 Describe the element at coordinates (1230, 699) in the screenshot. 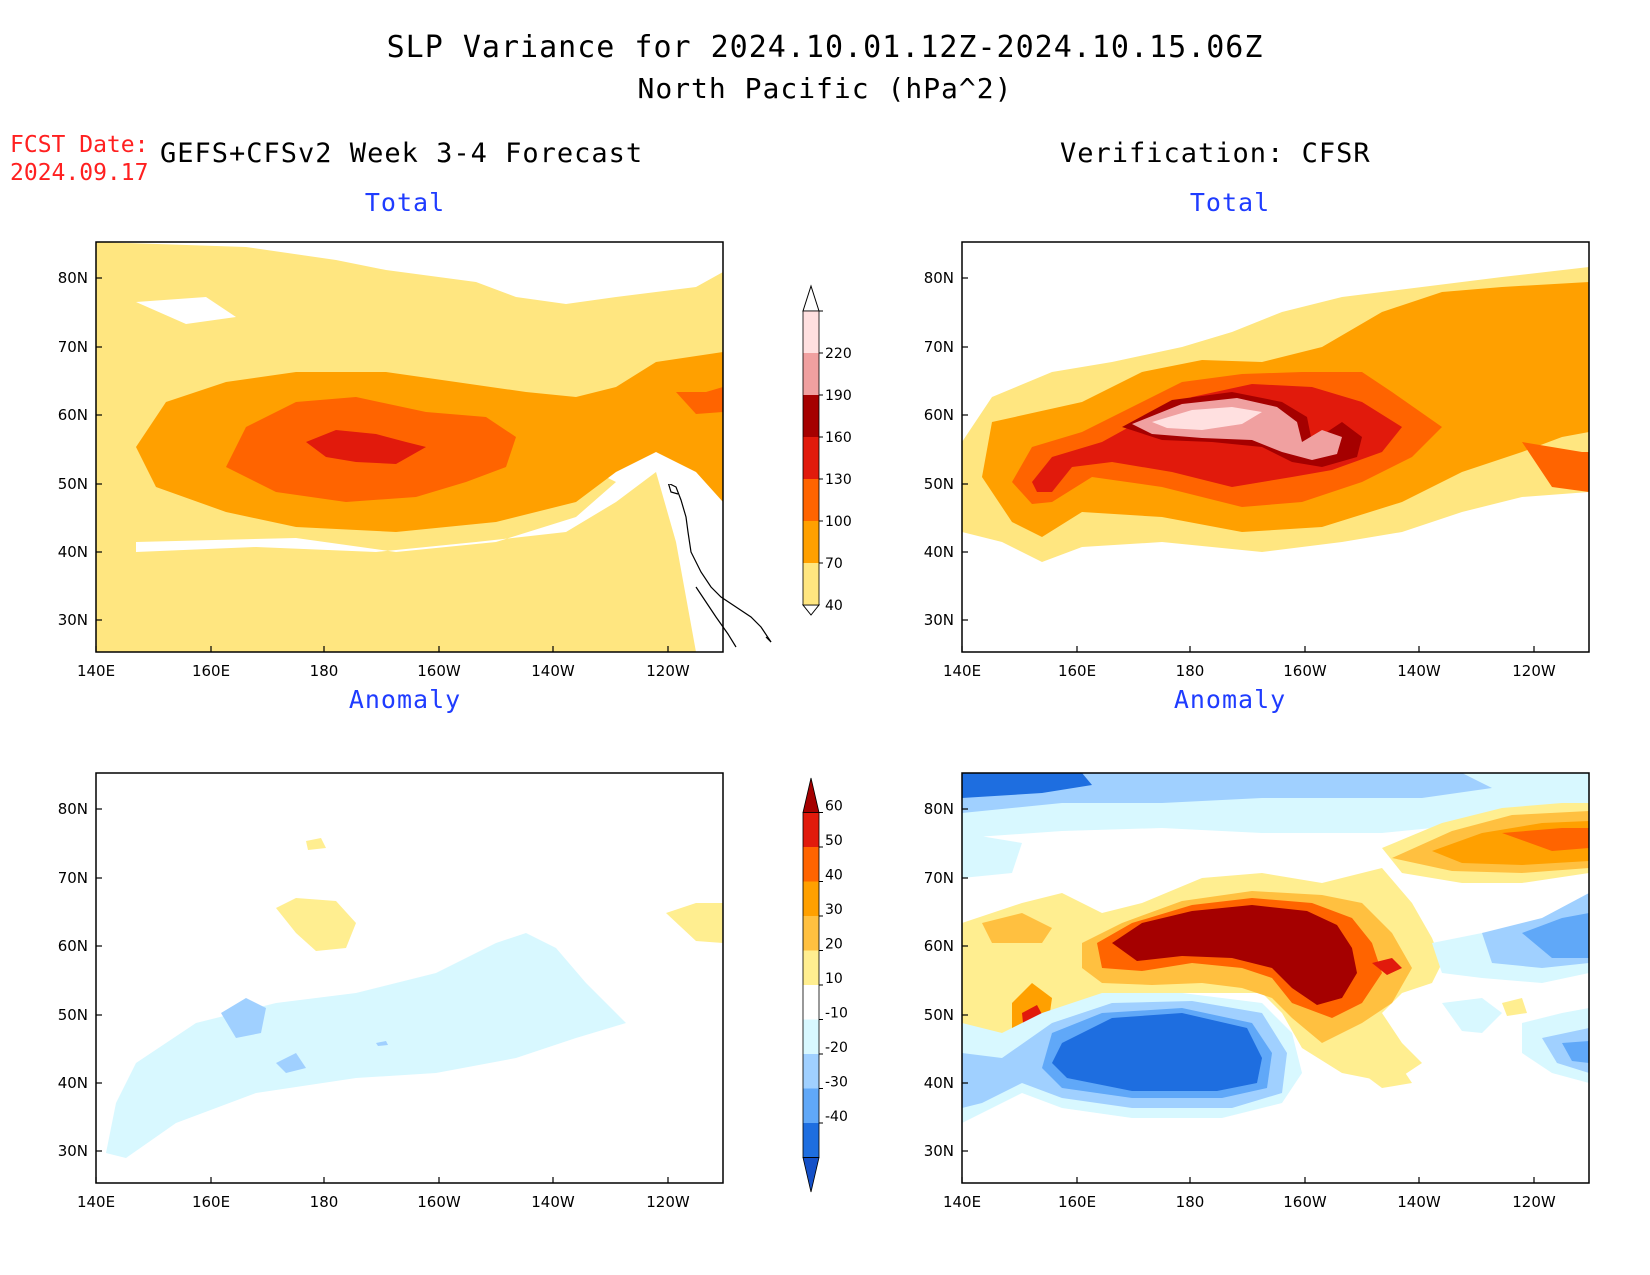

I see `panel-title-verification-anomaly: Anomaly` at that location.